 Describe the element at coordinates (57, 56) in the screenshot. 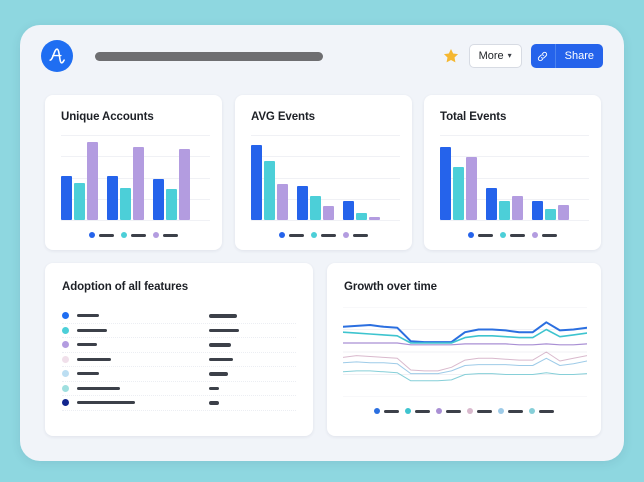

I see `amplitude-logo-icon` at that location.